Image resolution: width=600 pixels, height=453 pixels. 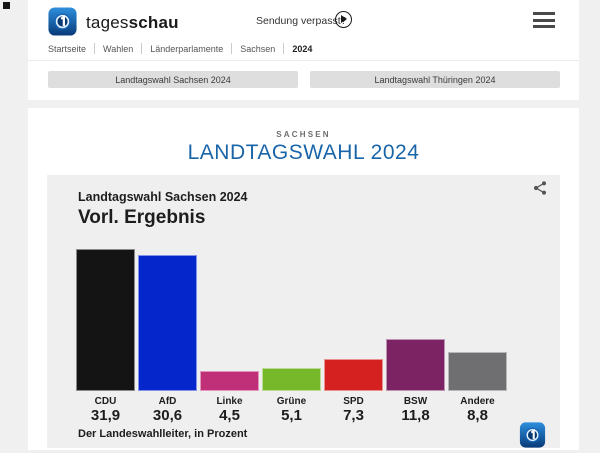 What do you see at coordinates (303, 152) in the screenshot?
I see `page-title: LANDTAGSWAHL 2024` at bounding box center [303, 152].